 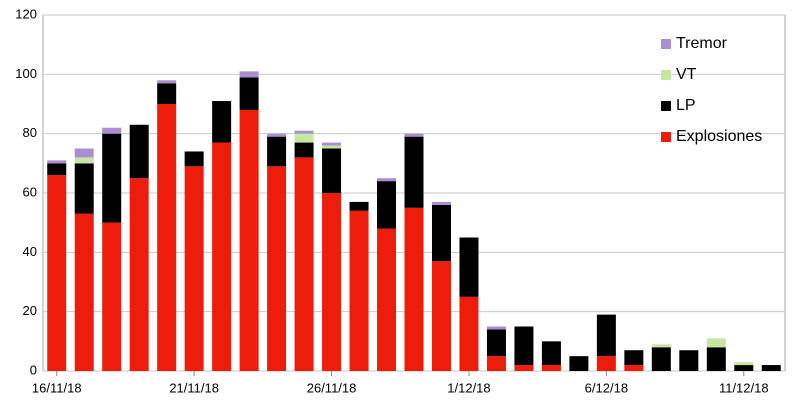 What do you see at coordinates (606, 387) in the screenshot?
I see `x-tick-label: 6/12/18` at bounding box center [606, 387].